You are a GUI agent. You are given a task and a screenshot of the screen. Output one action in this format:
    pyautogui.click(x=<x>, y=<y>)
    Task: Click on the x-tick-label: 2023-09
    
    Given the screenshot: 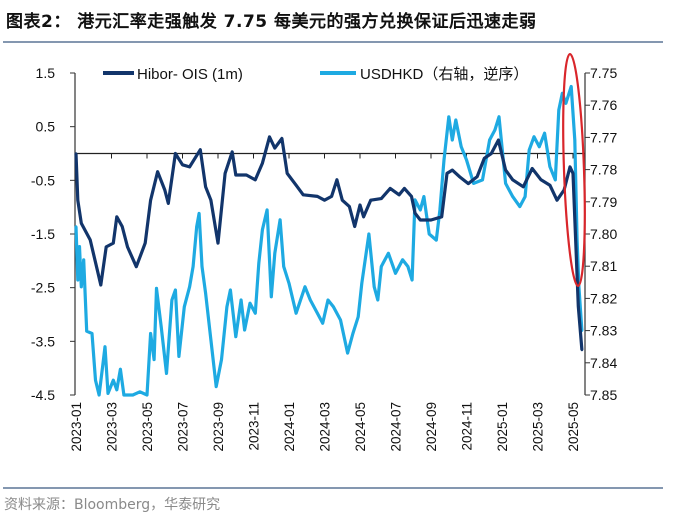 What is the action you would take?
    pyautogui.click(x=218, y=427)
    